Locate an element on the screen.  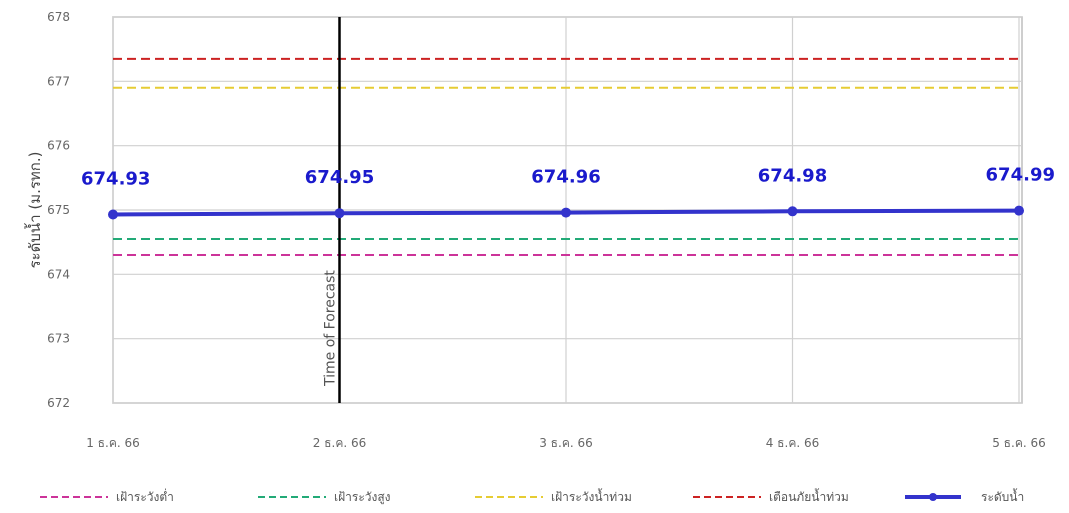
legend-label: เฝ้าระวังต่ำ is located at coordinates (145, 496).